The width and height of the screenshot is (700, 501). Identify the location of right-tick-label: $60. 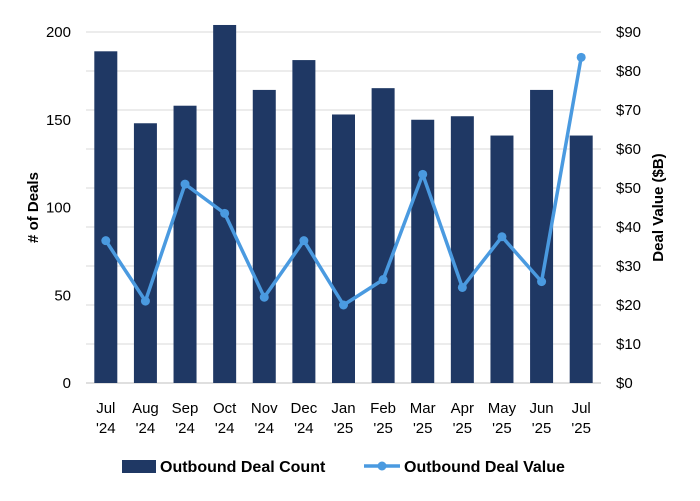
(628, 149).